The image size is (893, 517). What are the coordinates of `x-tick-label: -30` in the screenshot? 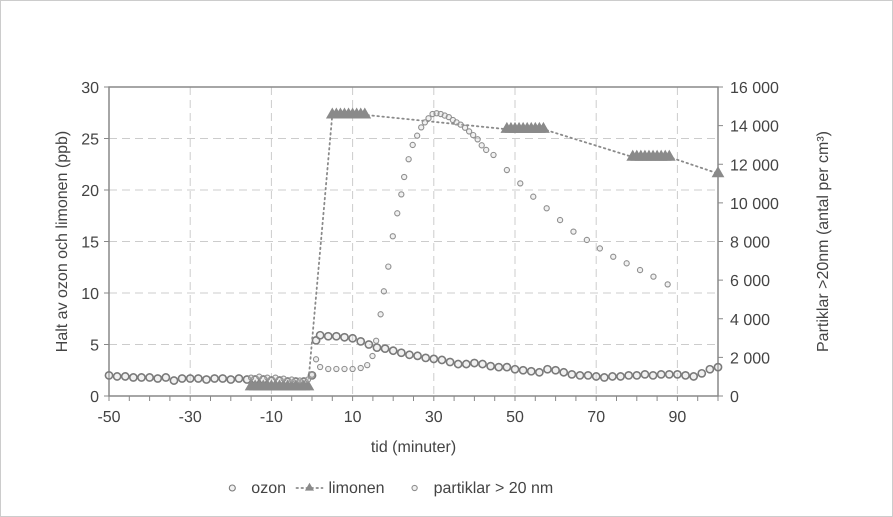 It's located at (190, 417).